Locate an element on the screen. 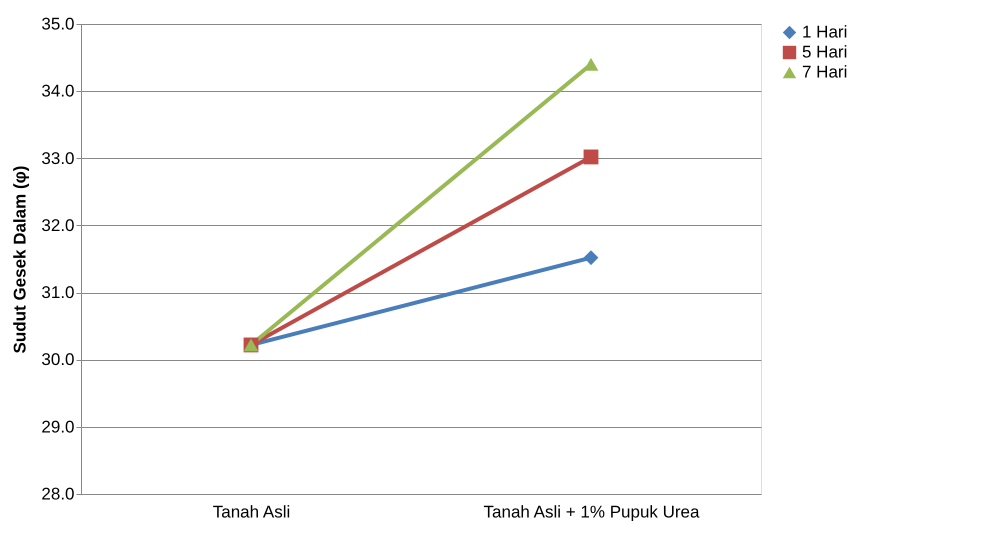 The height and width of the screenshot is (549, 995). y-tick-label: 29.0 is located at coordinates (57, 426).